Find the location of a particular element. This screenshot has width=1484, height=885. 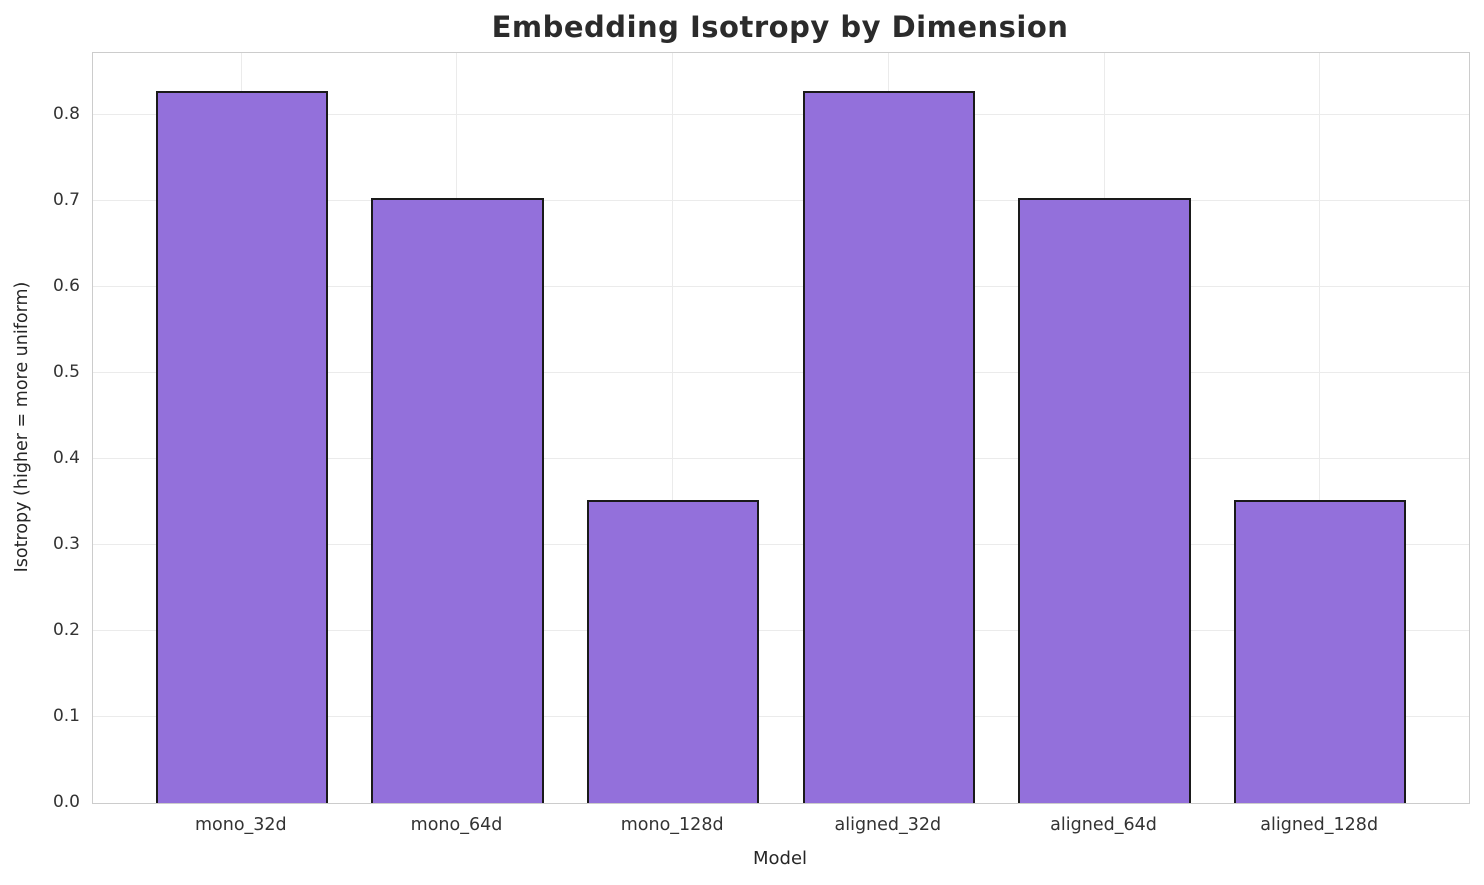

y-tick-label-0.1: 0.1 is located at coordinates (66, 715).